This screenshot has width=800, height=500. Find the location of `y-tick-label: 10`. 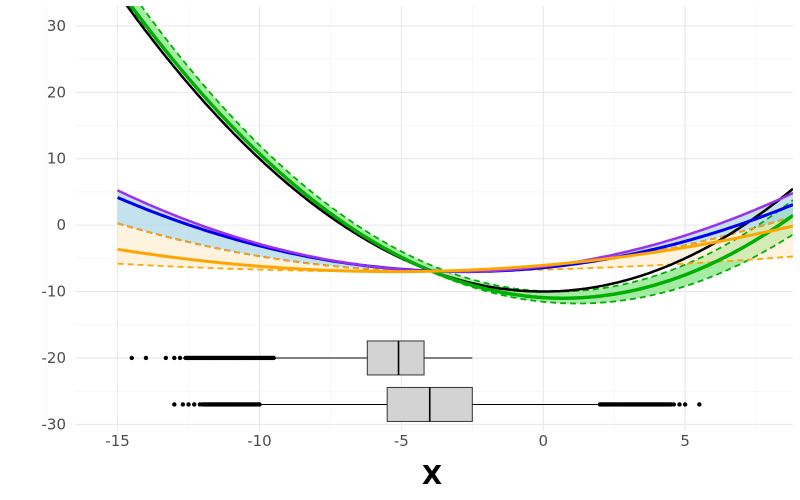

y-tick-label: 10 is located at coordinates (56, 159).